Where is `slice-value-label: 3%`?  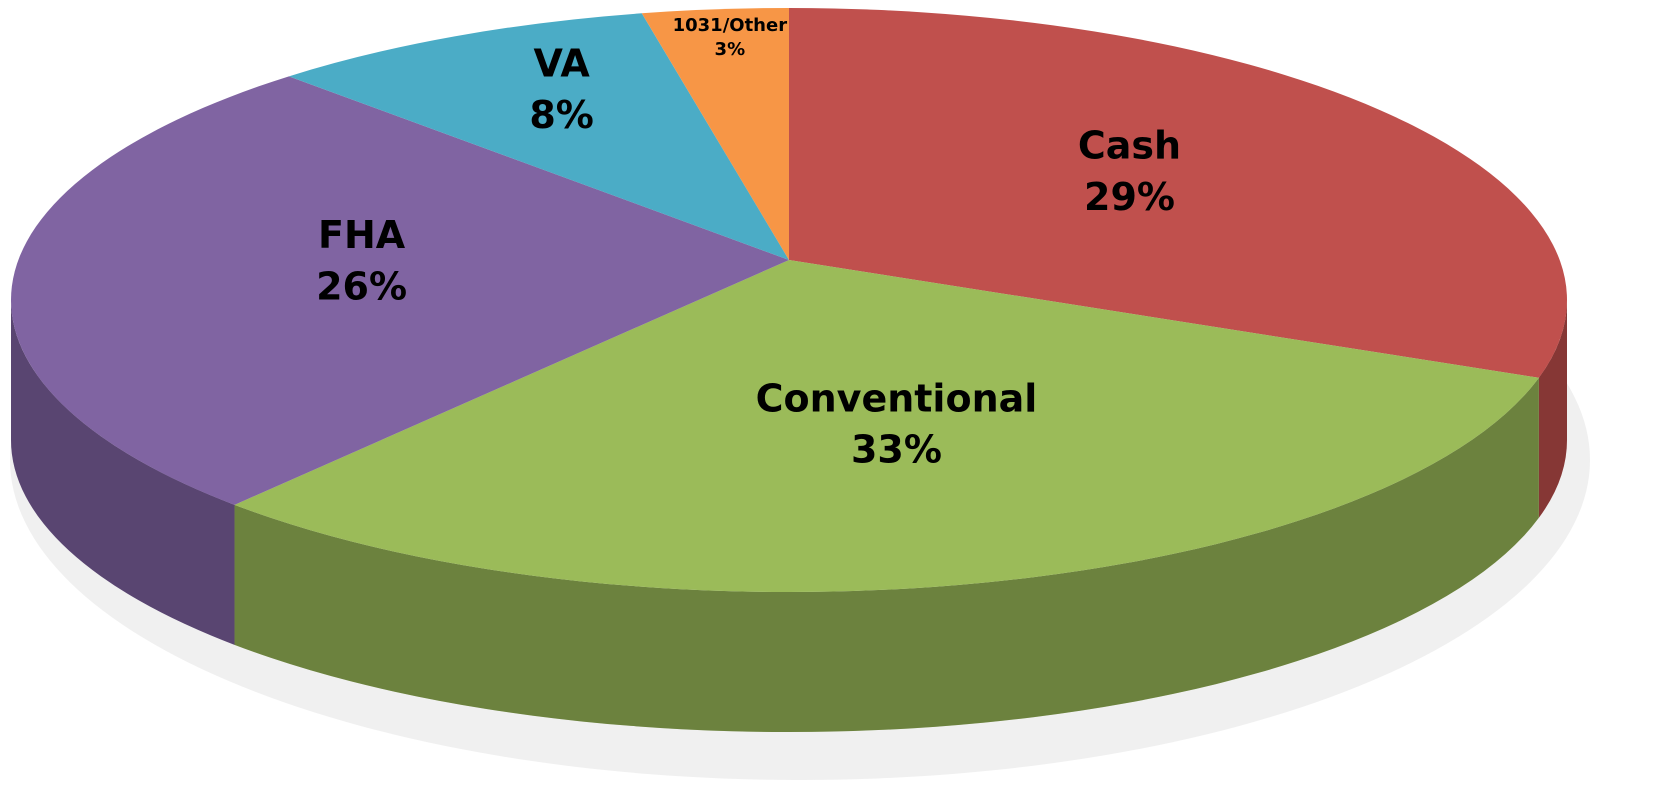 slice-value-label: 3% is located at coordinates (730, 49).